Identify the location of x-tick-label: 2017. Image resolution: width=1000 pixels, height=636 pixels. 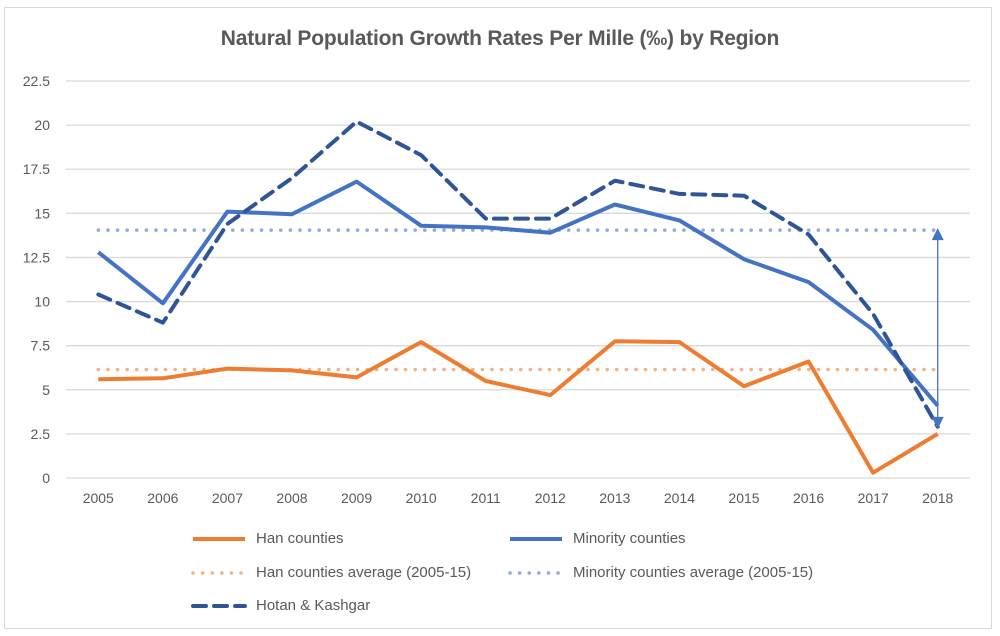
(873, 498).